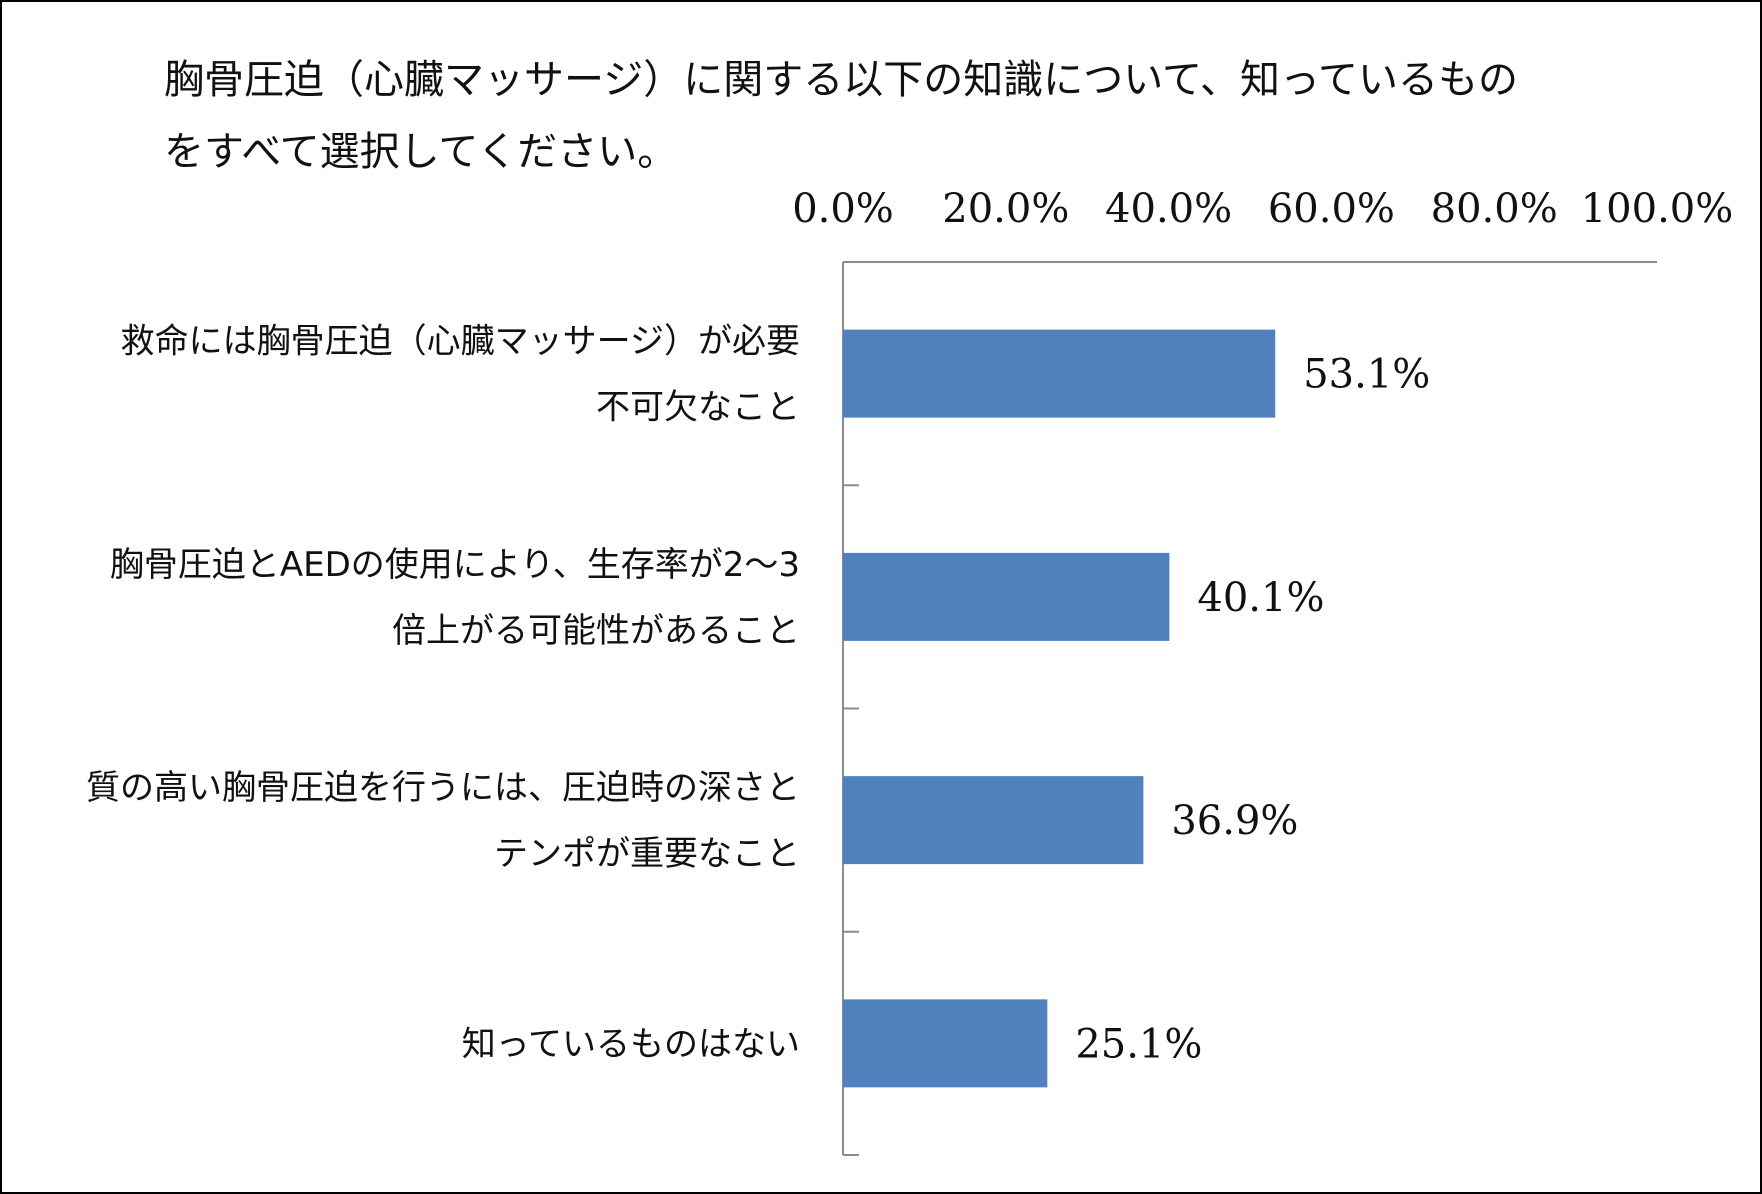 This screenshot has width=1762, height=1194. What do you see at coordinates (1168, 209) in the screenshot?
I see `x-tick-label: 40.0%` at bounding box center [1168, 209].